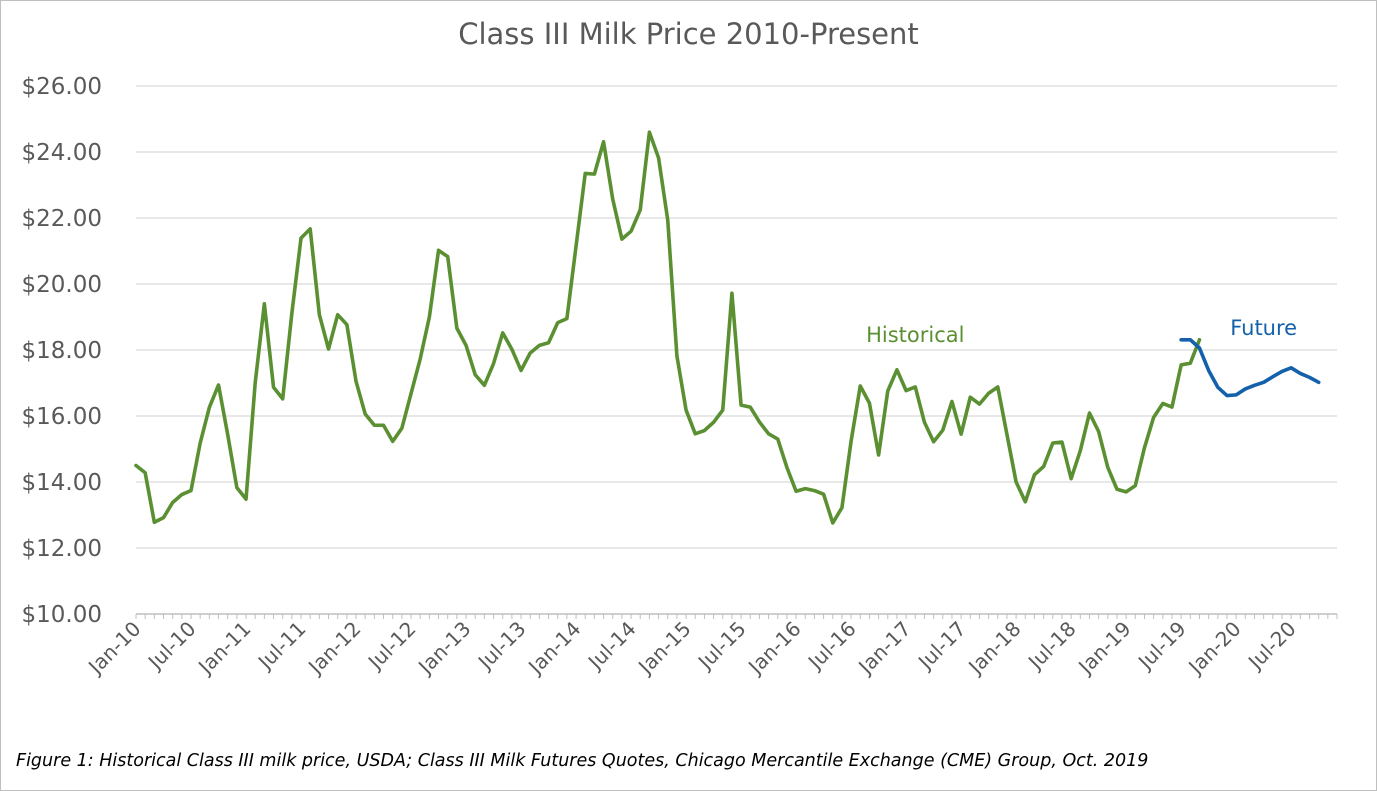 The height and width of the screenshot is (791, 1377). What do you see at coordinates (1051, 646) in the screenshot?
I see `x-tick-label: Jul-18` at bounding box center [1051, 646].